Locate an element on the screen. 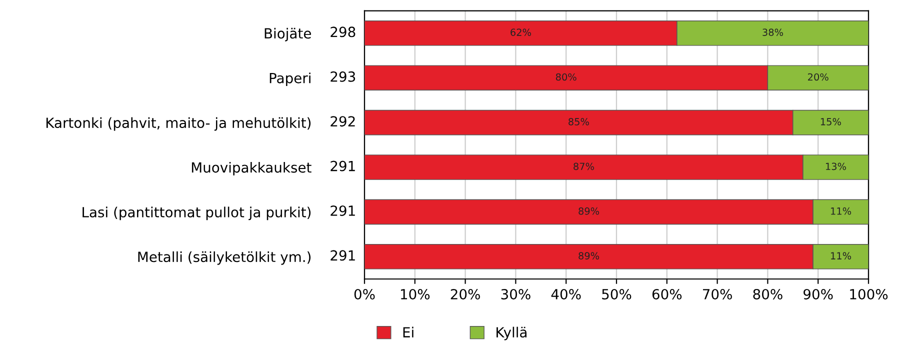  legend-label: Kyllä is located at coordinates (511, 333).